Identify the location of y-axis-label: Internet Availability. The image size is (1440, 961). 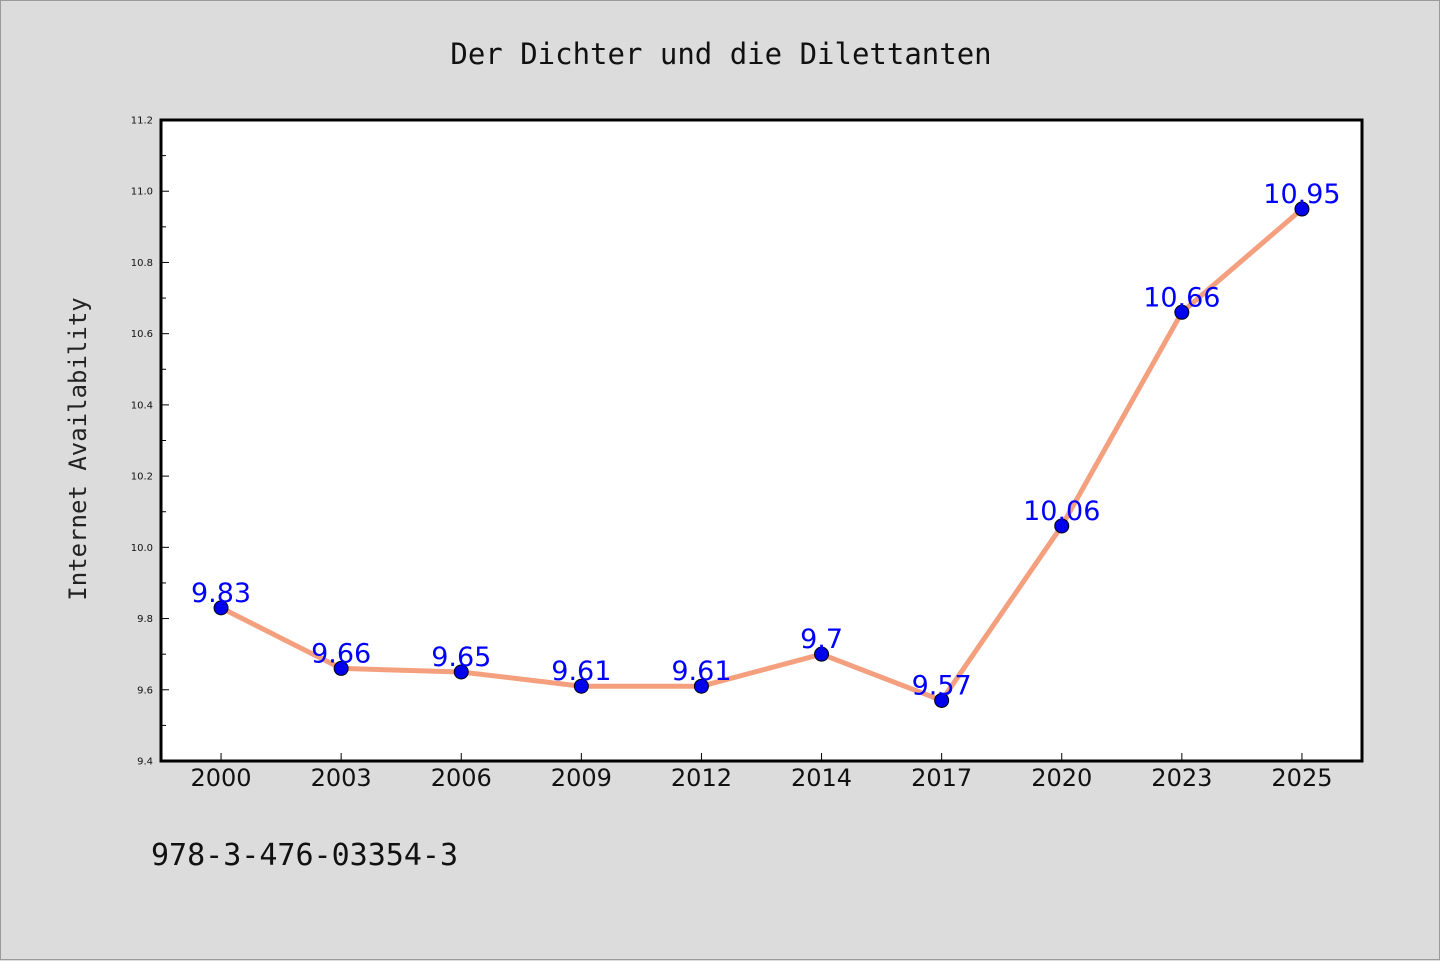
(78, 448).